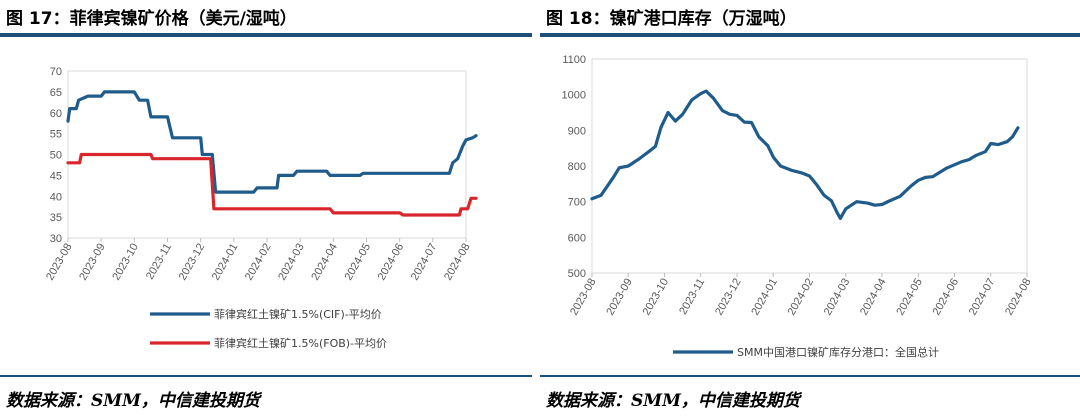 This screenshot has height=417, width=1080. Describe the element at coordinates (810, 376) in the screenshot. I see `right-source-rule` at that location.